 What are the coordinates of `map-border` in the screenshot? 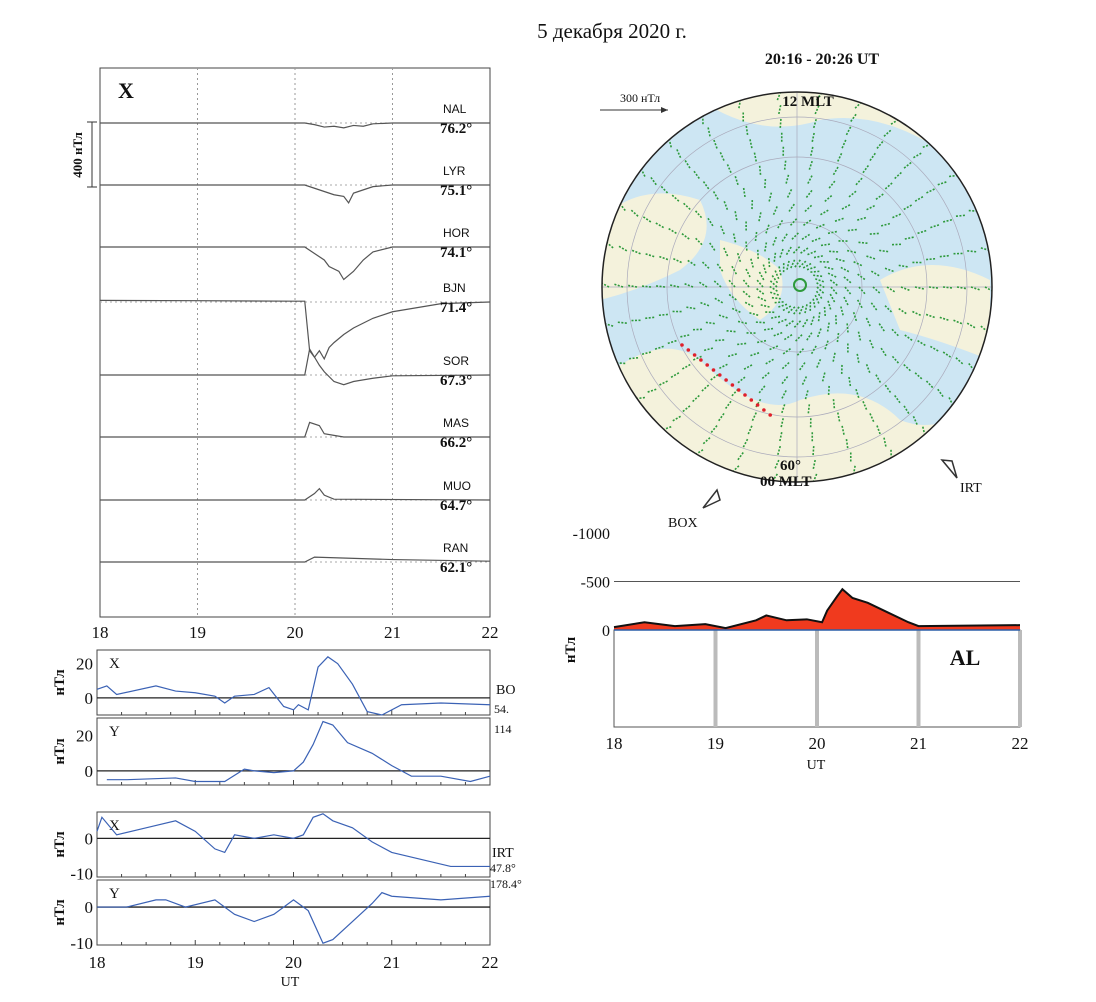 It's located at (797, 287).